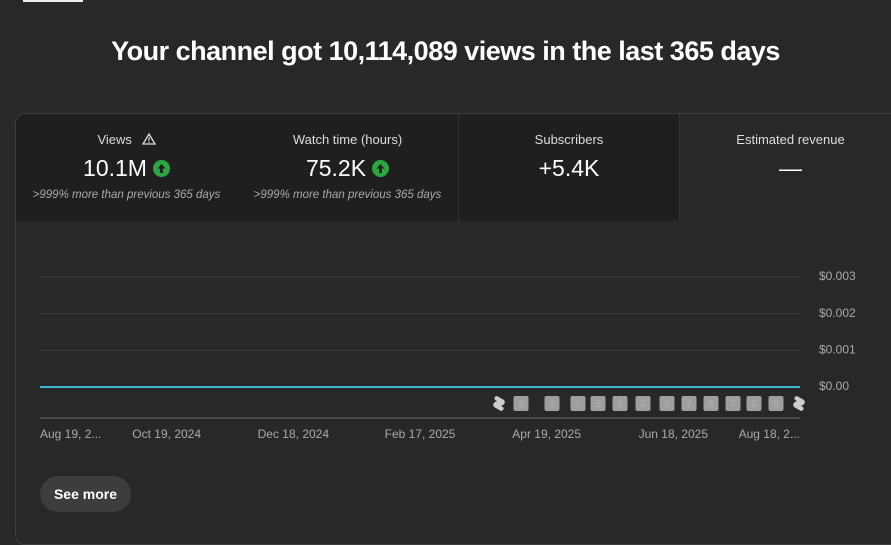 The image size is (891, 545). Describe the element at coordinates (294, 434) in the screenshot. I see `x-tick-label: Dec 18, 2024` at that location.